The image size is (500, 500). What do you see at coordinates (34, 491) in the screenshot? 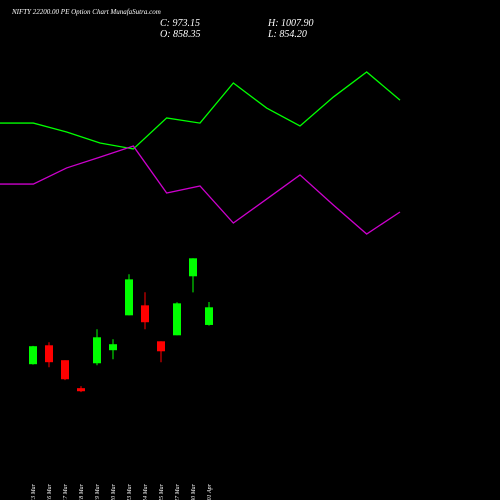
I see `x-tick-label: 13 Mar` at bounding box center [34, 491].